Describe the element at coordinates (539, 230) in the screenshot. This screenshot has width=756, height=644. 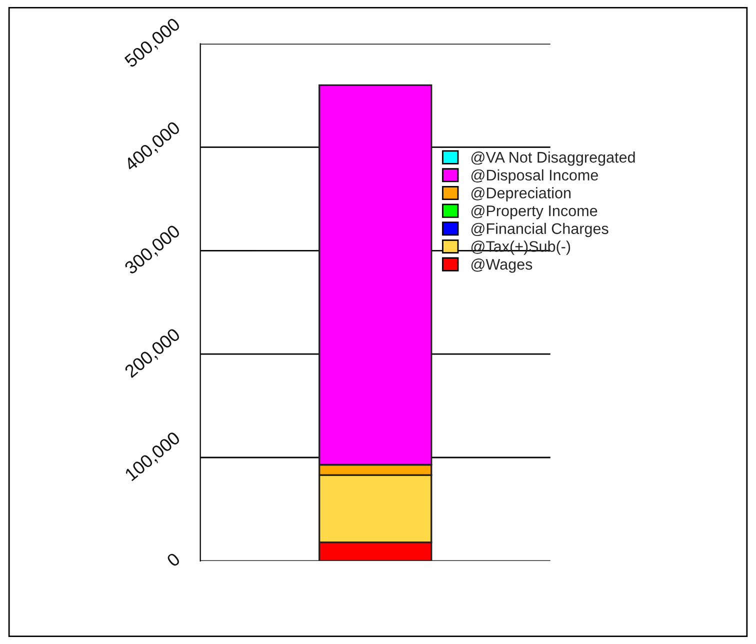
I see `legend-label: @Financial Charges` at that location.